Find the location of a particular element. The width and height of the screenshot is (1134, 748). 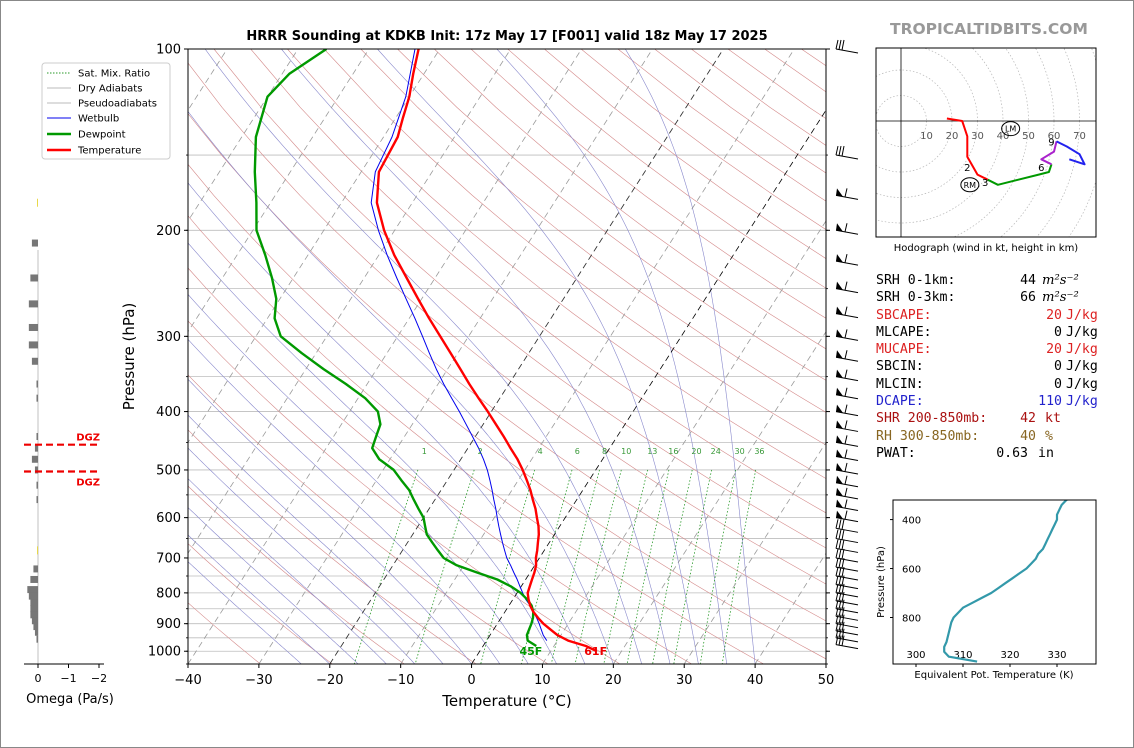

mixing-ratio-label: 10 is located at coordinates (626, 451).